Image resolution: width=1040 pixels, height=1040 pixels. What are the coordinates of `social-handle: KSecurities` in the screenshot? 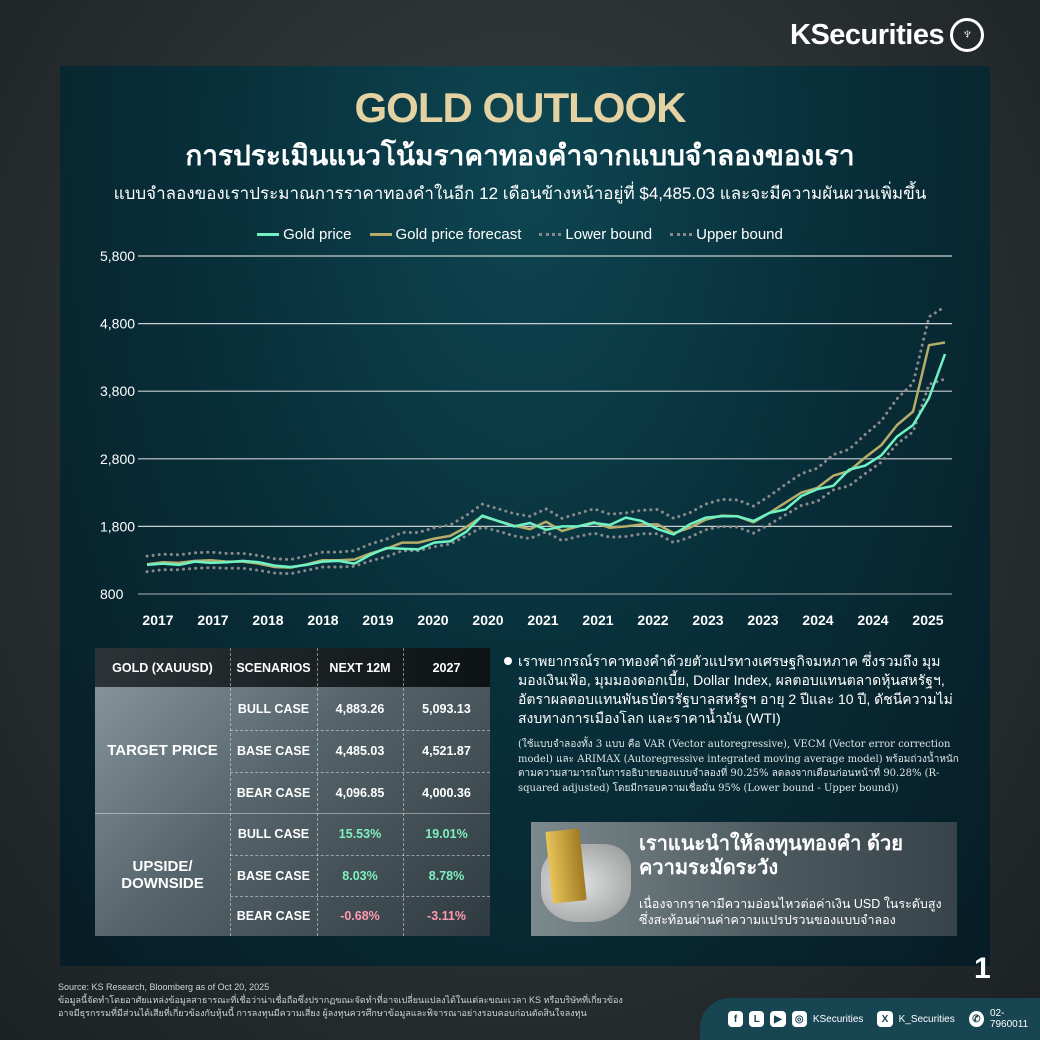 It's located at (838, 1019).